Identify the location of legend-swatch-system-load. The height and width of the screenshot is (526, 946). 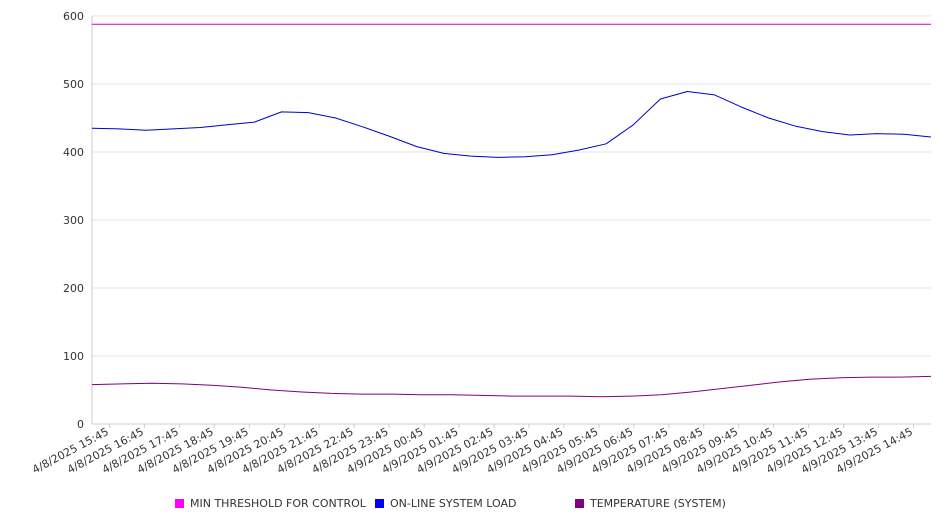
(379, 503).